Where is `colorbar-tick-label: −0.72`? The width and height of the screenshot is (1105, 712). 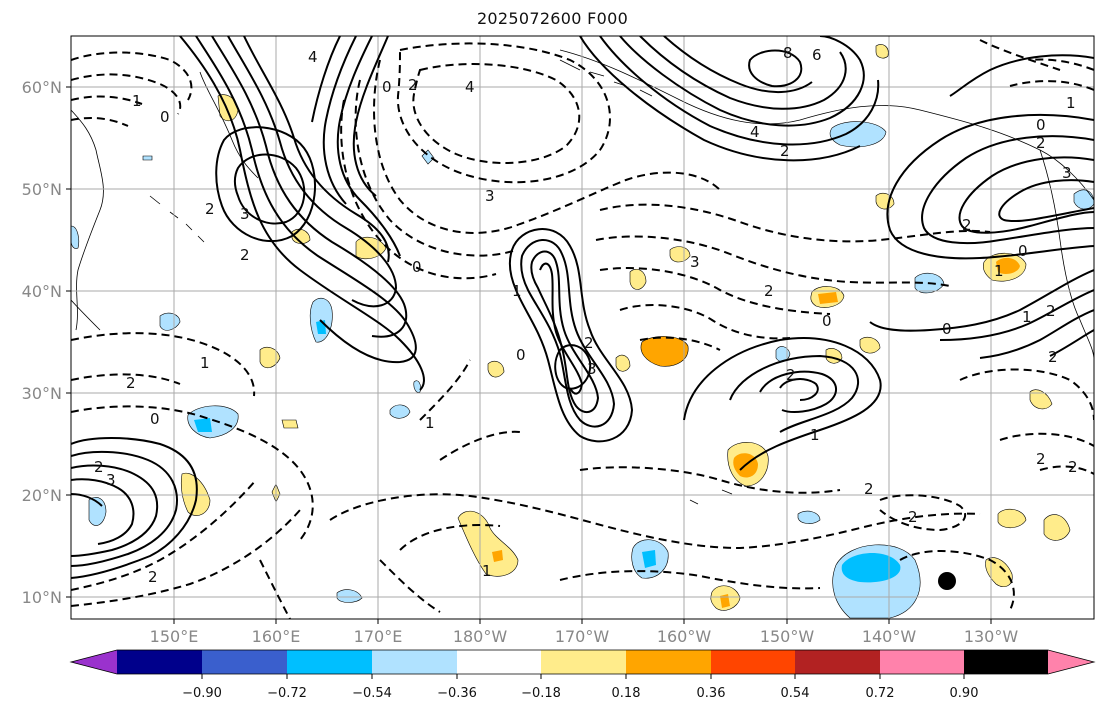 colorbar-tick-label: −0.72 is located at coordinates (287, 693).